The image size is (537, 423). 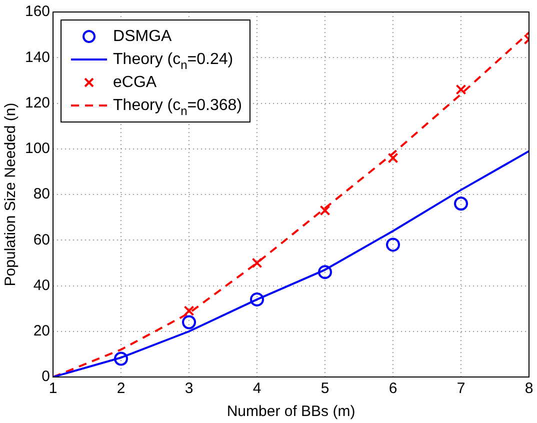 I want to click on x-tick-label: 1, so click(x=53, y=389).